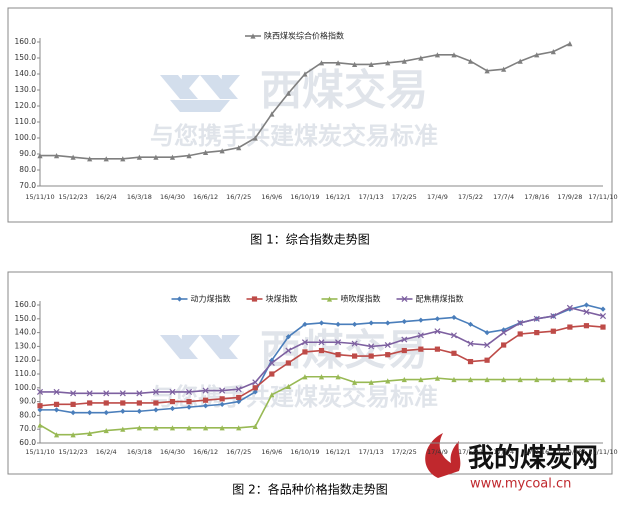 This screenshot has width=620, height=507. Describe the element at coordinates (309, 489) in the screenshot. I see `caption: 图 2：各品种价格指数走势图` at that location.